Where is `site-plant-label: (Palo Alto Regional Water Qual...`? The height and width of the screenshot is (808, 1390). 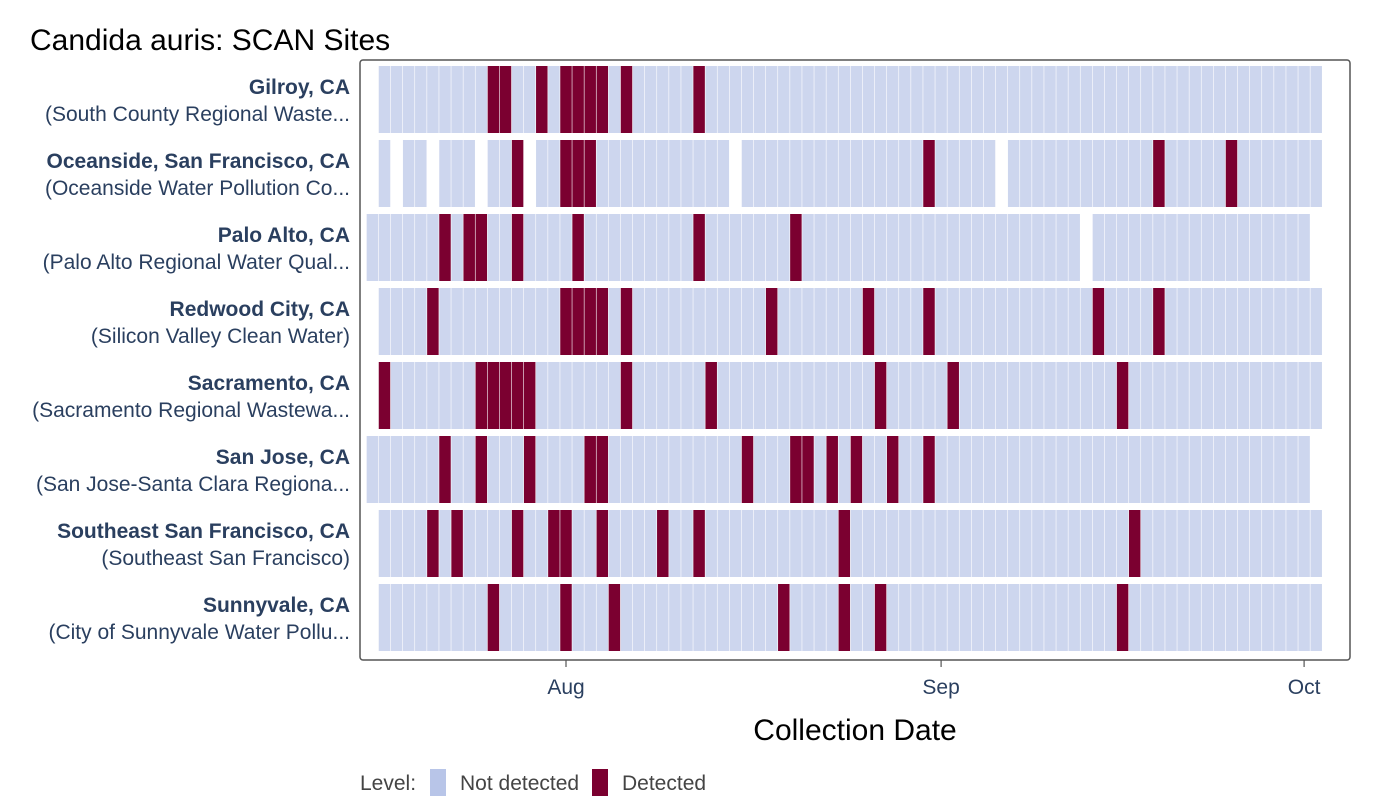 site-plant-label: (Palo Alto Regional Water Qual... is located at coordinates (196, 262).